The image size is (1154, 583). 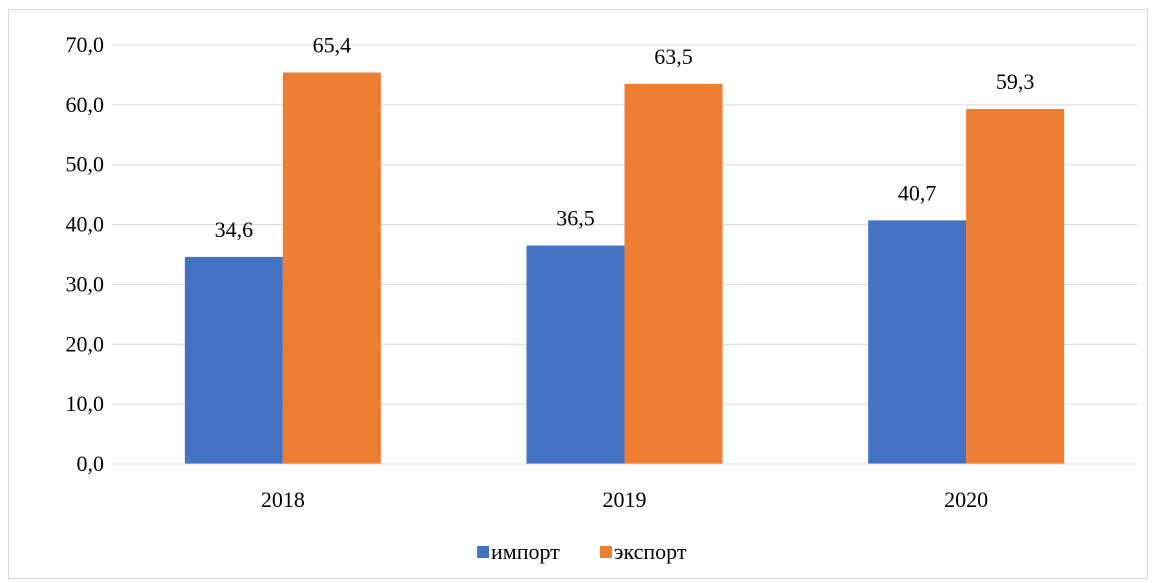 What do you see at coordinates (673, 56) in the screenshot?
I see `data-label: 63,5` at bounding box center [673, 56].